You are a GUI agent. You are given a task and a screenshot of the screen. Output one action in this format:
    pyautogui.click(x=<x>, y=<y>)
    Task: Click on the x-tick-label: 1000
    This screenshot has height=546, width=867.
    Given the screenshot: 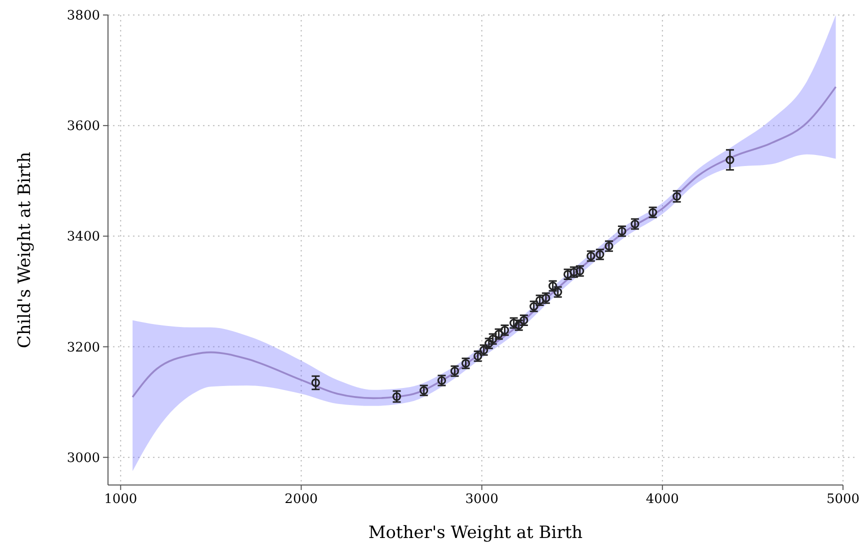 What is the action you would take?
    pyautogui.click(x=121, y=499)
    